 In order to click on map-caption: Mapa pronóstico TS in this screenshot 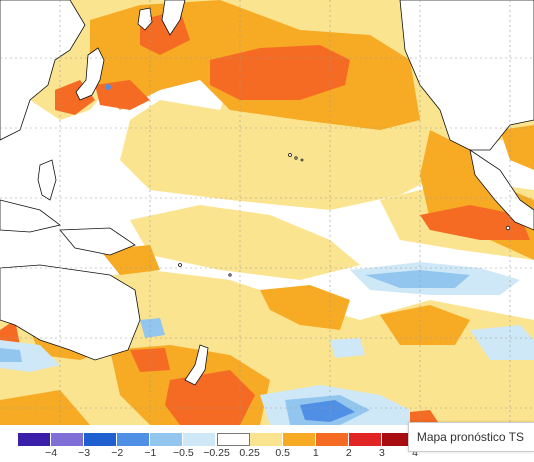, I will do `click(470, 437)`.